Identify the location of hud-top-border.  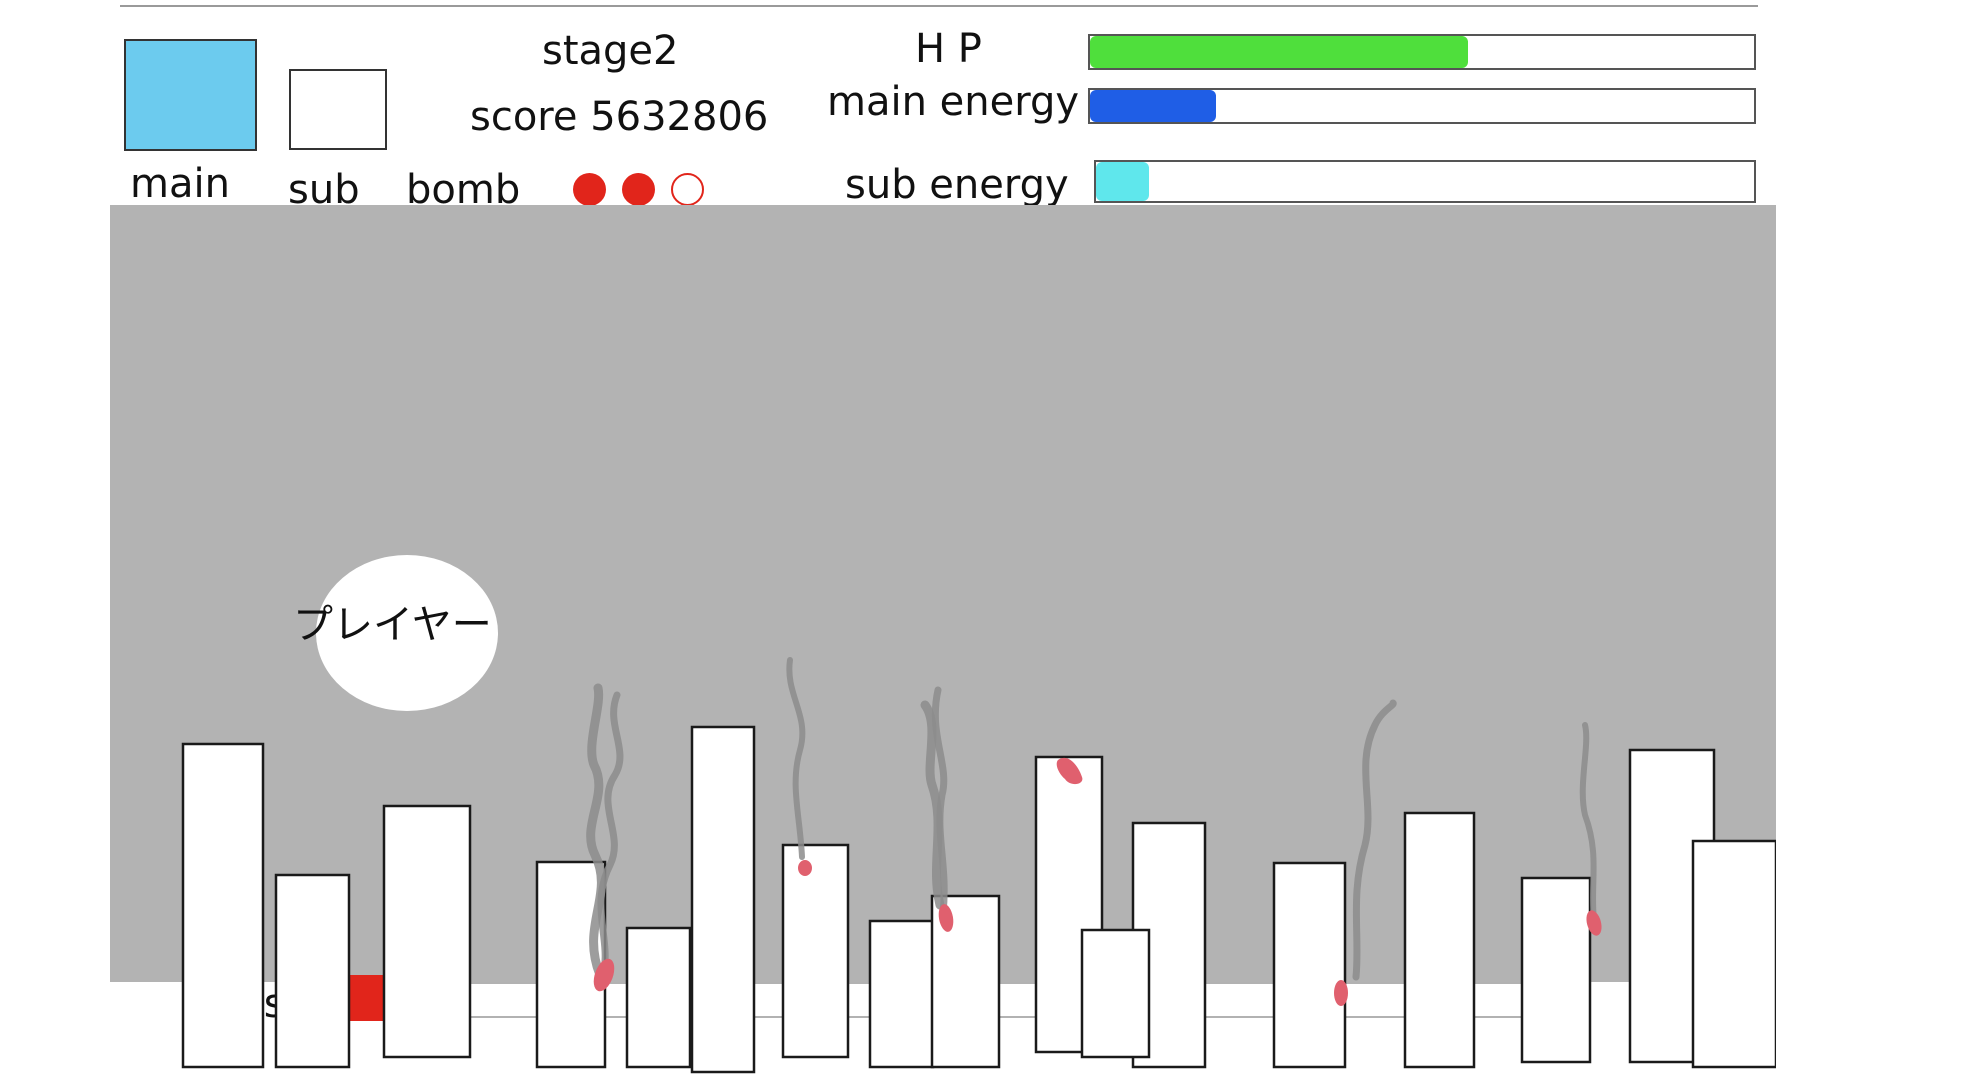
(939, 6).